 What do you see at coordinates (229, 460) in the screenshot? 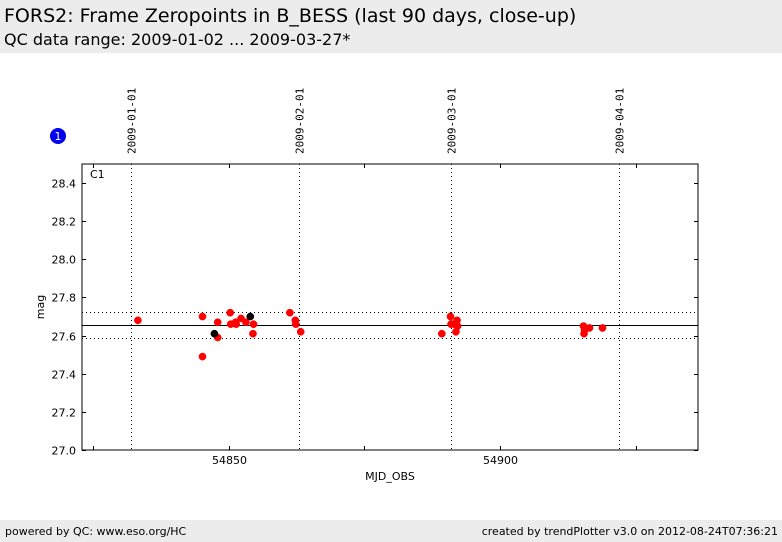
I see `x-tick-label: 54850` at bounding box center [229, 460].